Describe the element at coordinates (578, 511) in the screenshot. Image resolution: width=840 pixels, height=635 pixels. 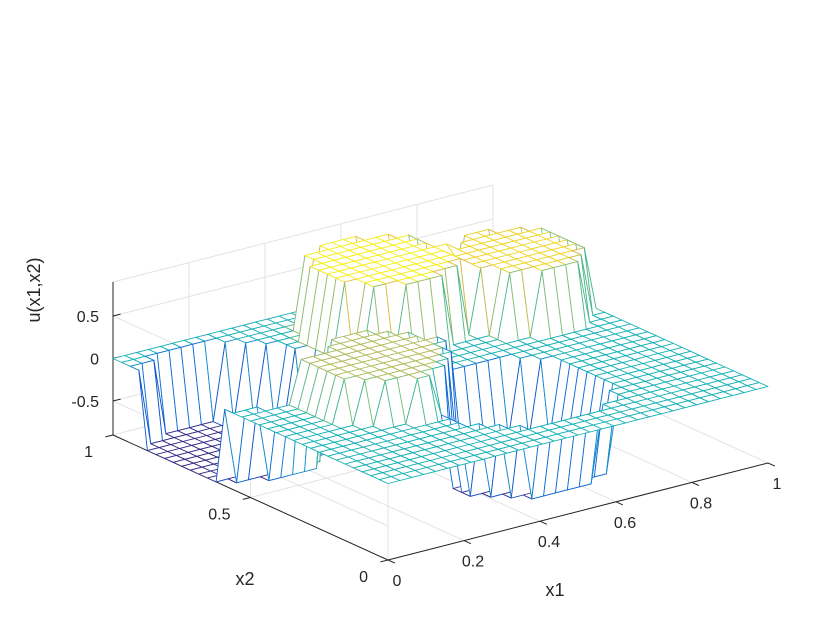
I see `x-axis-line` at that location.